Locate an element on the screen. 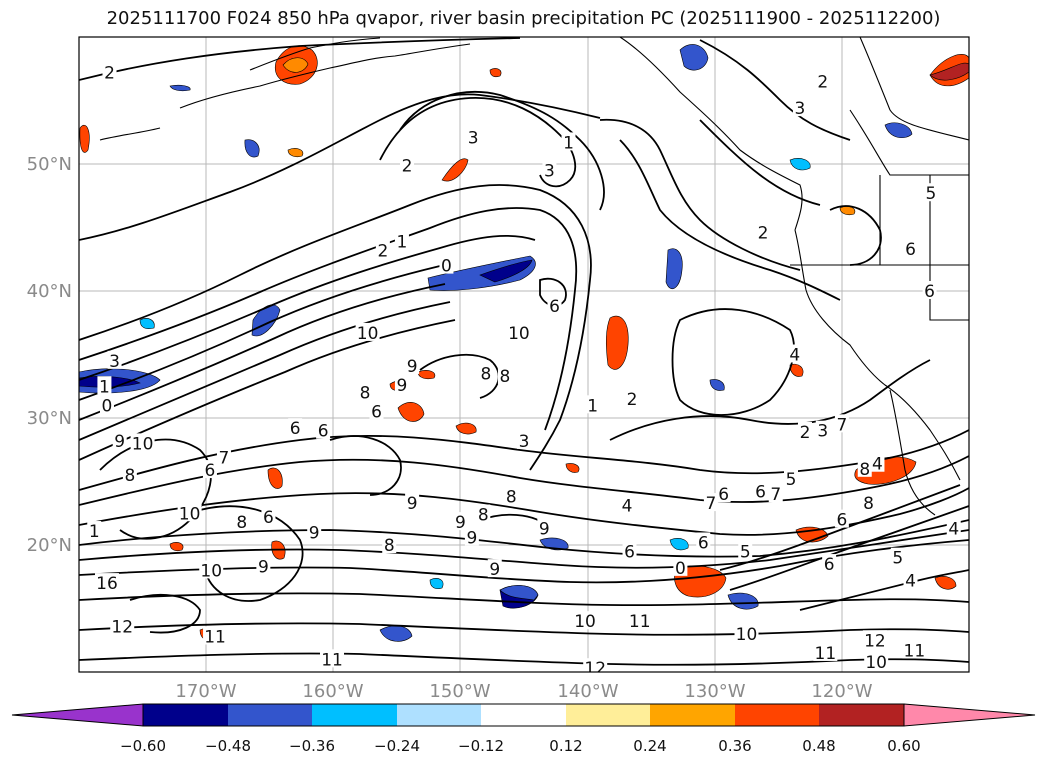 This screenshot has height=765, width=1047. lon-tick-label: 150°W is located at coordinates (459, 691).